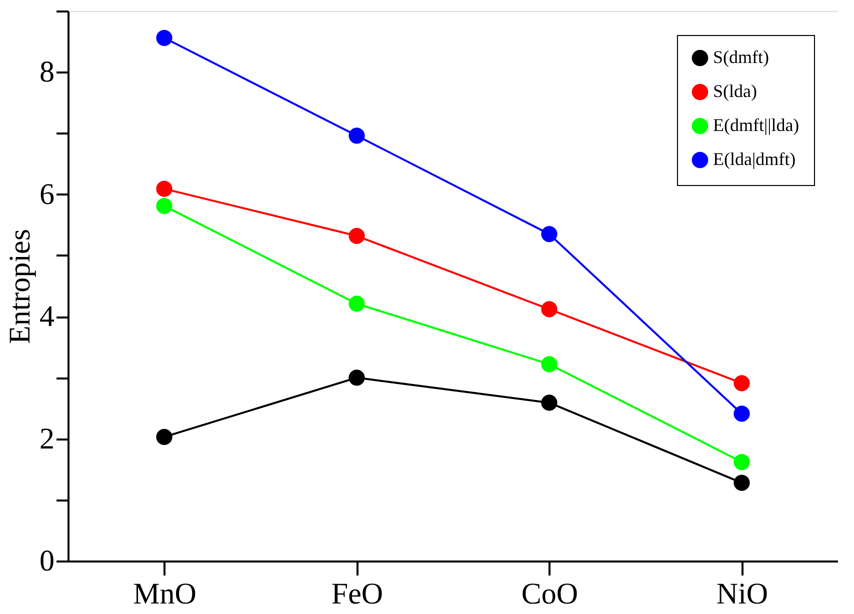 The height and width of the screenshot is (614, 854). What do you see at coordinates (357, 594) in the screenshot?
I see `x-tick-label: FeO` at bounding box center [357, 594].